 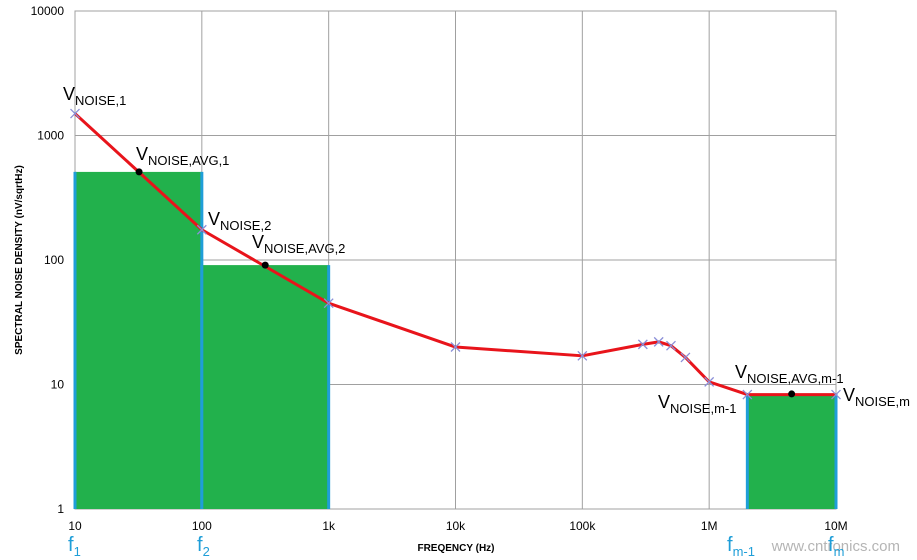 I want to click on x-tick-label: 100k, so click(x=582, y=526).